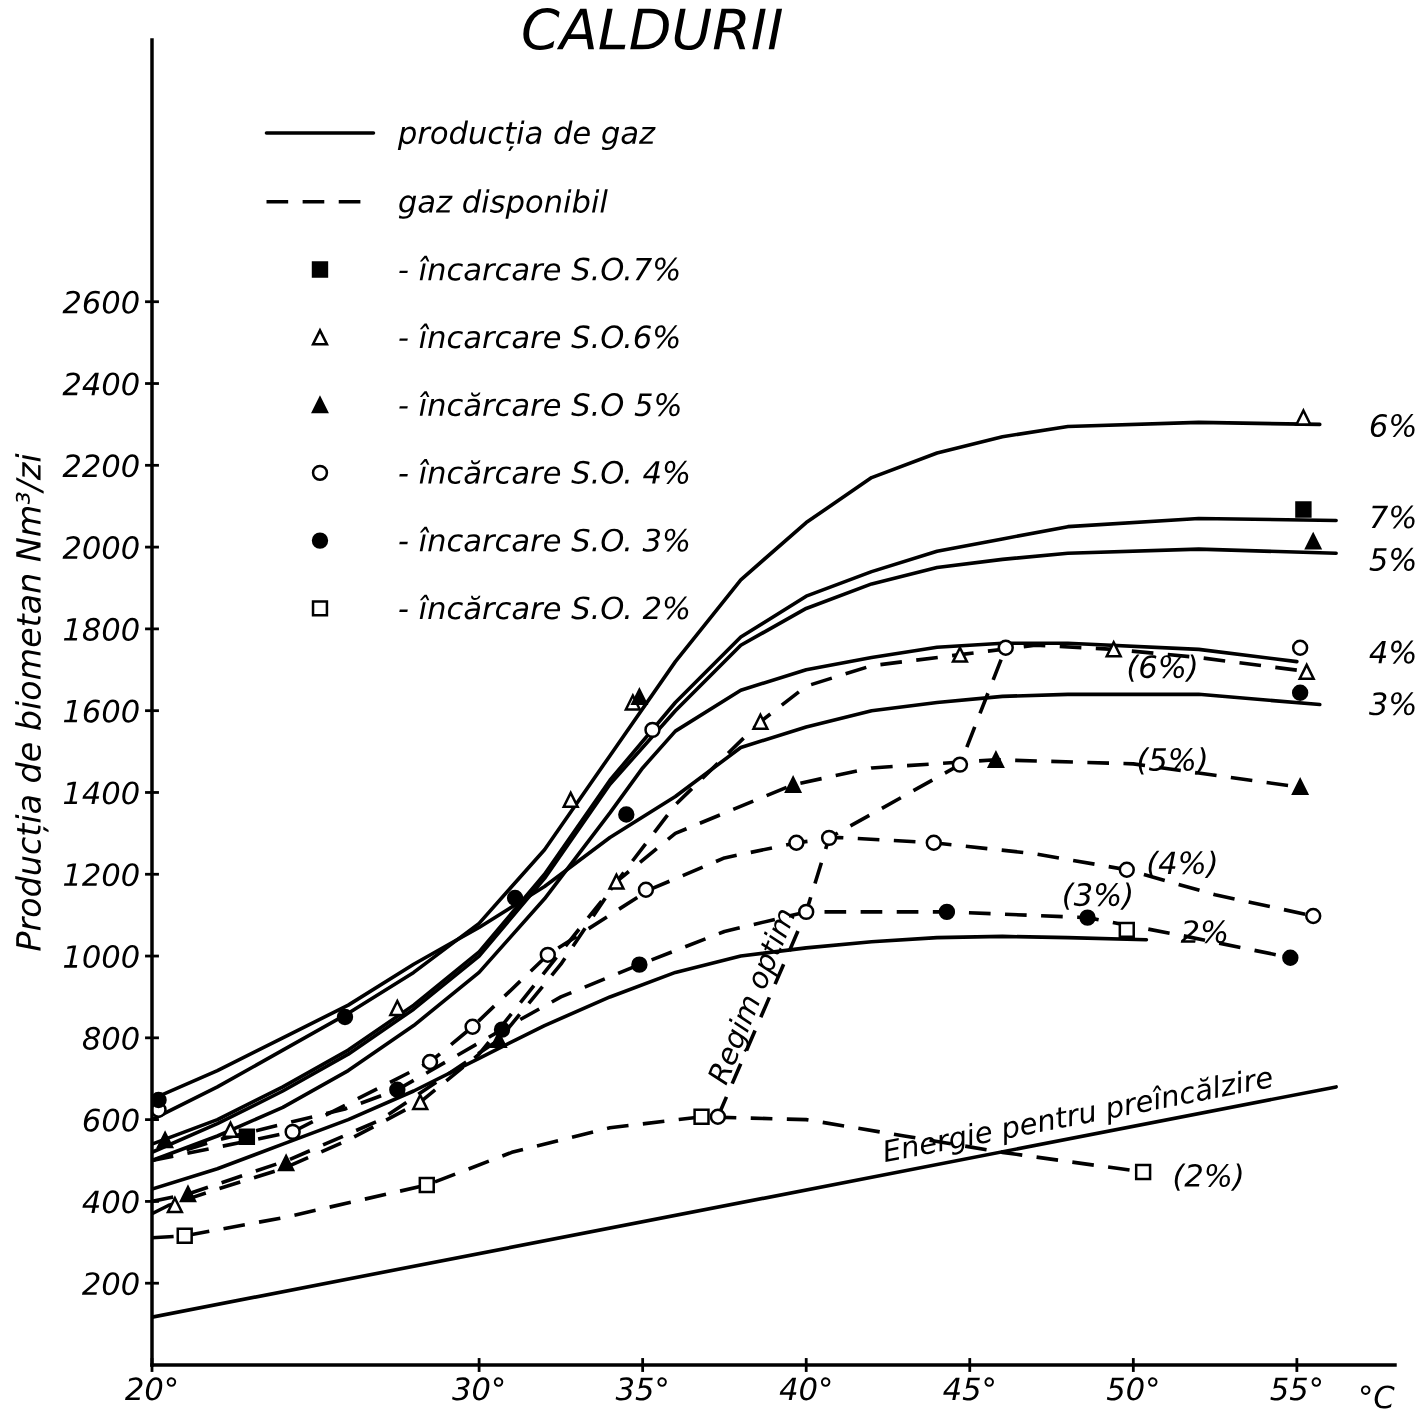  What do you see at coordinates (539, 404) in the screenshot?
I see `legend-label: - încărcare S.O 5%` at bounding box center [539, 404].